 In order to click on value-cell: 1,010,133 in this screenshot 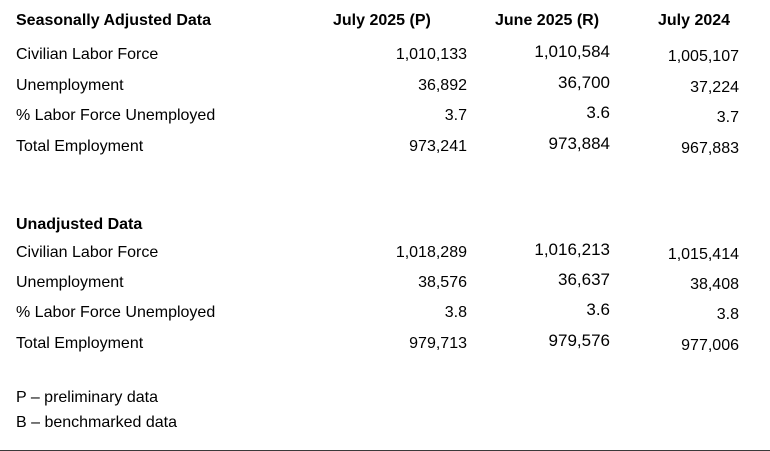, I will do `click(431, 54)`.